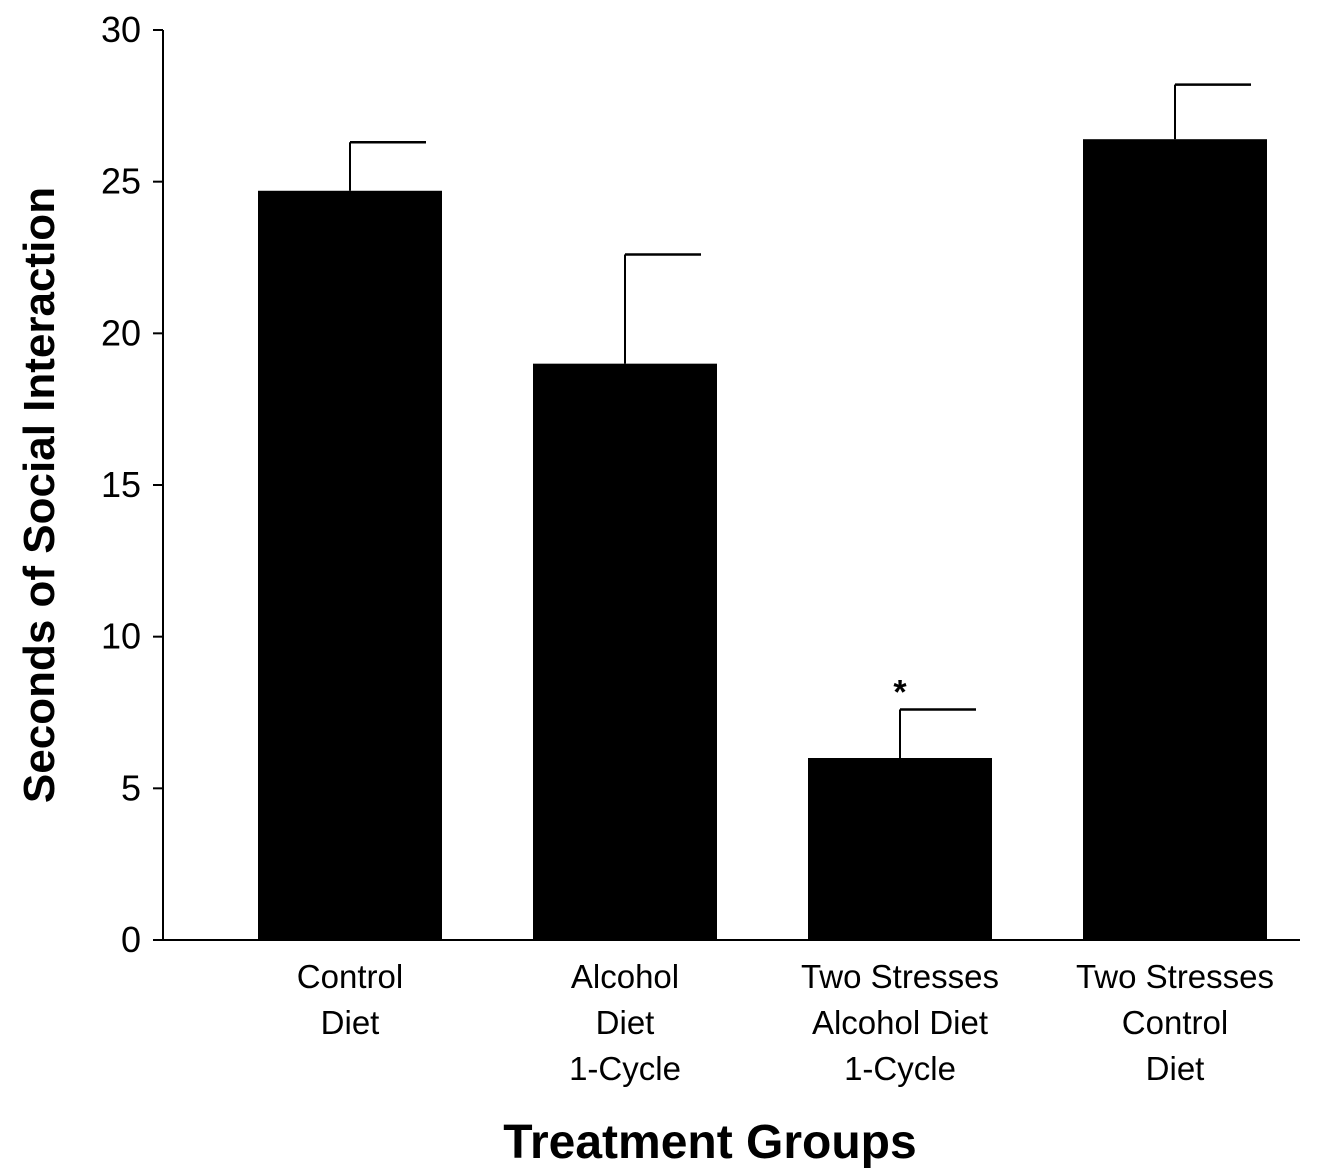 Image resolution: width=1332 pixels, height=1172 pixels. I want to click on y-tick-label: 0, so click(131, 939).